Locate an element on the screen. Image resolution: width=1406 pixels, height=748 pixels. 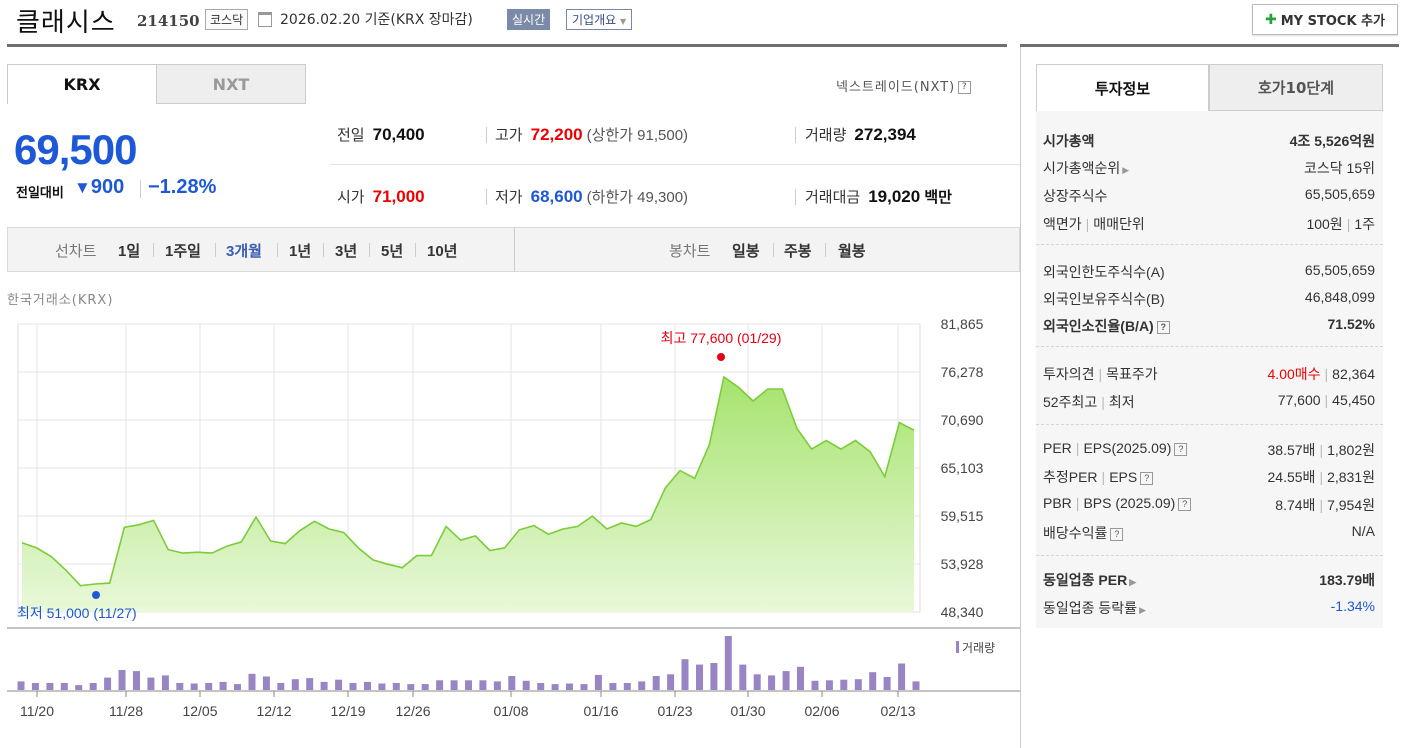
caret-right-icon: ▶ is located at coordinates (1133, 582).